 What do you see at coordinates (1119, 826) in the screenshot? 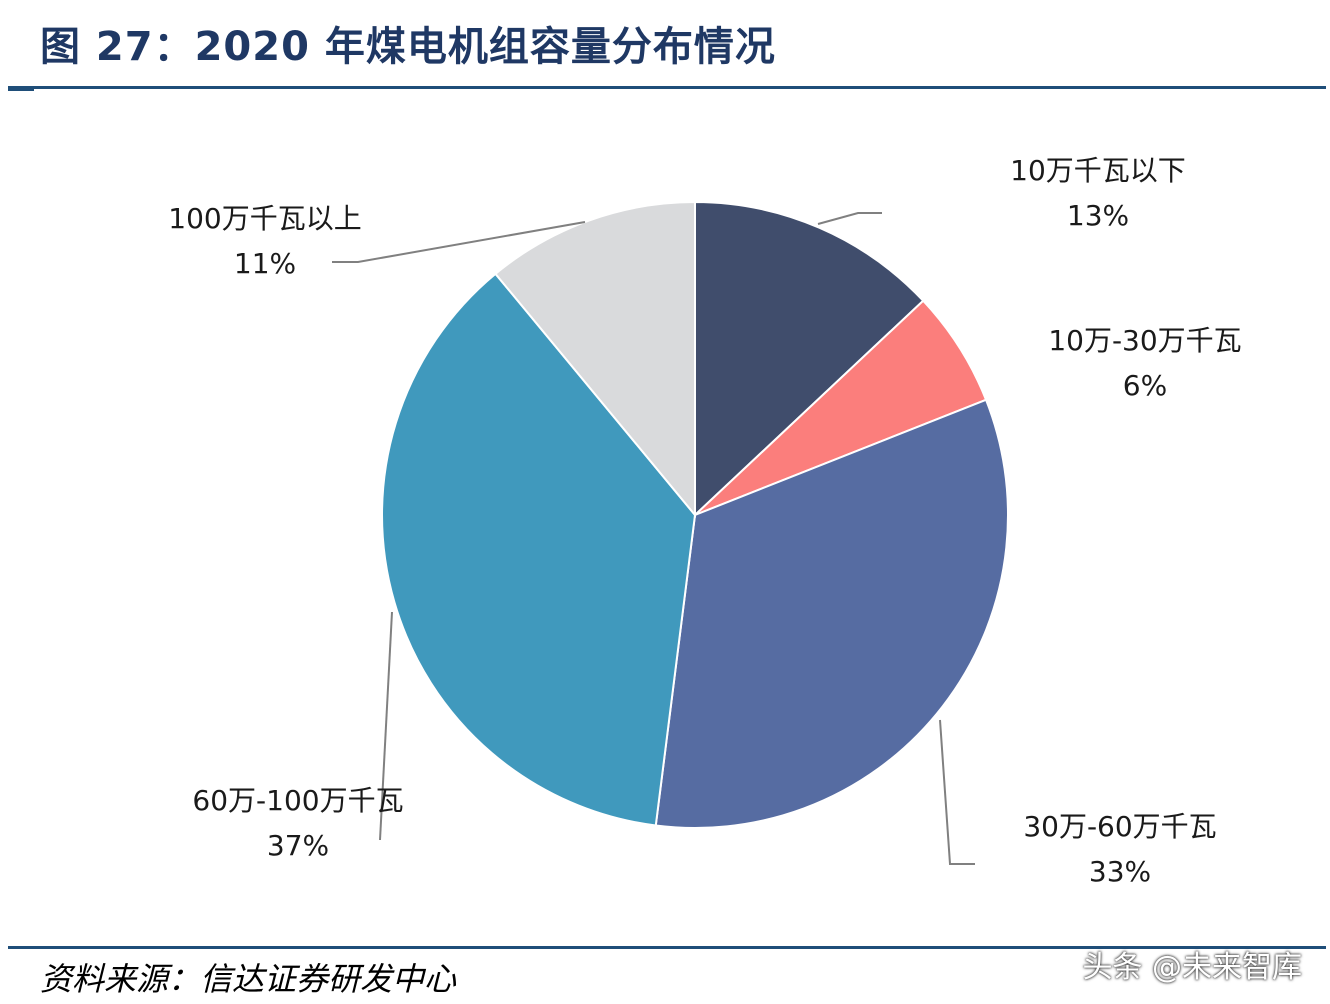
I see `slice-category-label: 30万-60万千瓦` at bounding box center [1119, 826].